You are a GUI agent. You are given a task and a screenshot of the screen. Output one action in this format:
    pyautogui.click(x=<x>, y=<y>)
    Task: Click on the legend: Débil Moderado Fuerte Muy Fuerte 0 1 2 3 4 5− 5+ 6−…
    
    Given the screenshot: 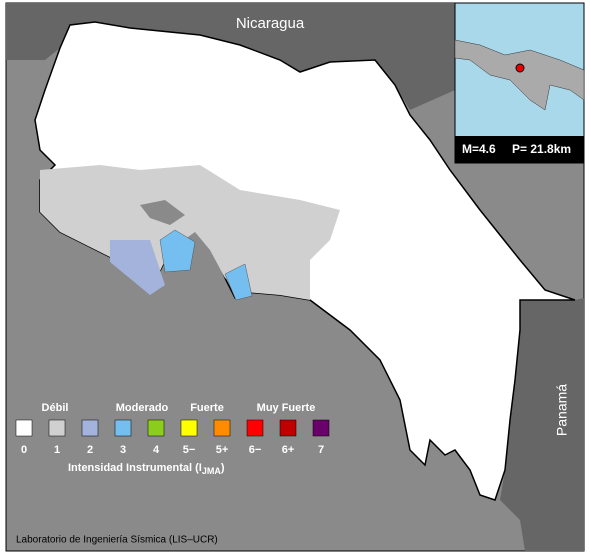 What is the action you would take?
    pyautogui.click(x=172, y=429)
    